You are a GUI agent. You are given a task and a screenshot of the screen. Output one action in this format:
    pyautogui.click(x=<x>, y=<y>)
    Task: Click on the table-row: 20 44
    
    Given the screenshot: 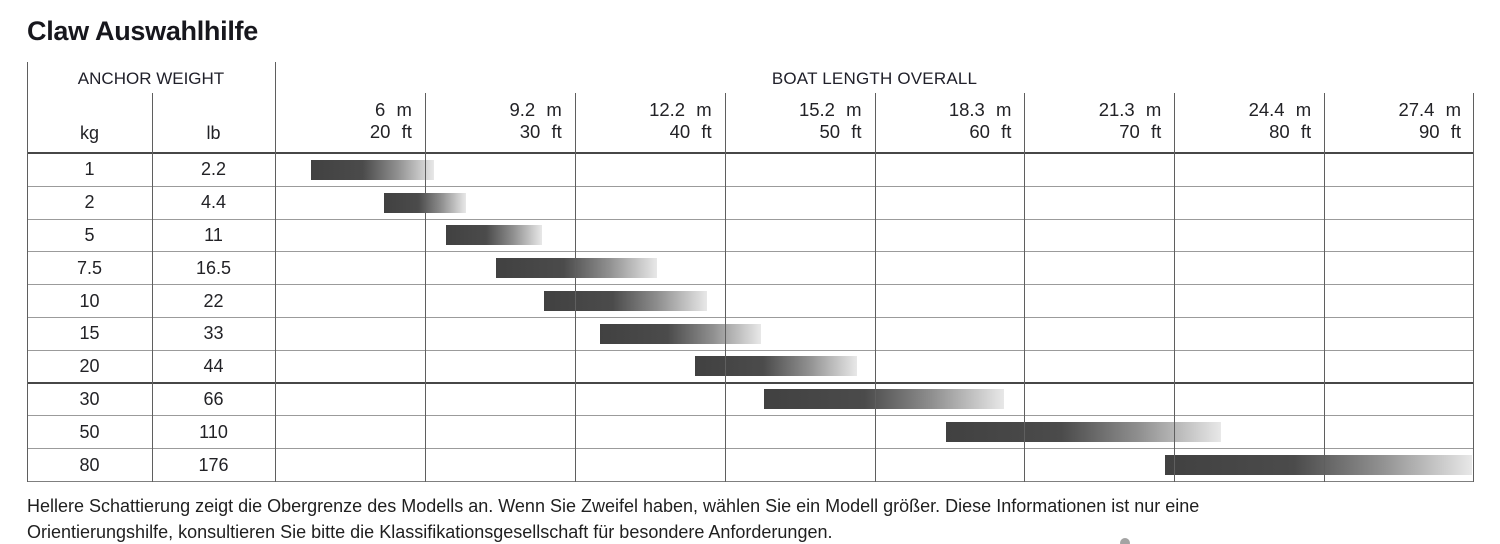 What is the action you would take?
    pyautogui.click(x=750, y=367)
    